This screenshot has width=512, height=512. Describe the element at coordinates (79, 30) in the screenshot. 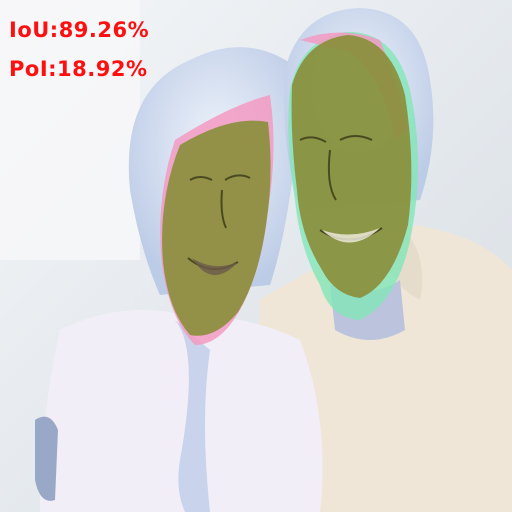

I see `iou-metric: IoU:89.26%` at that location.